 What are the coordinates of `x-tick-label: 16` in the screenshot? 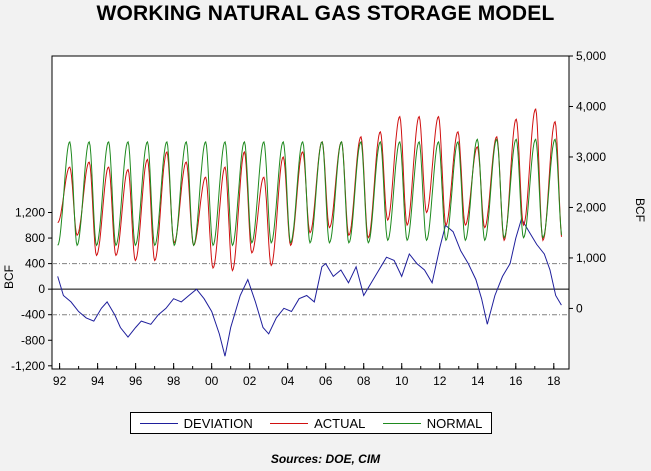 It's located at (516, 381).